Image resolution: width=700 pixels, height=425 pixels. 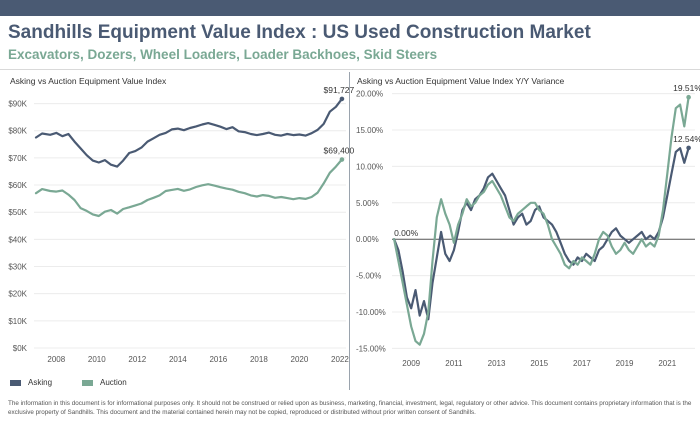 What do you see at coordinates (454, 363) in the screenshot?
I see `right-x-tick-label: 2011` at bounding box center [454, 363].